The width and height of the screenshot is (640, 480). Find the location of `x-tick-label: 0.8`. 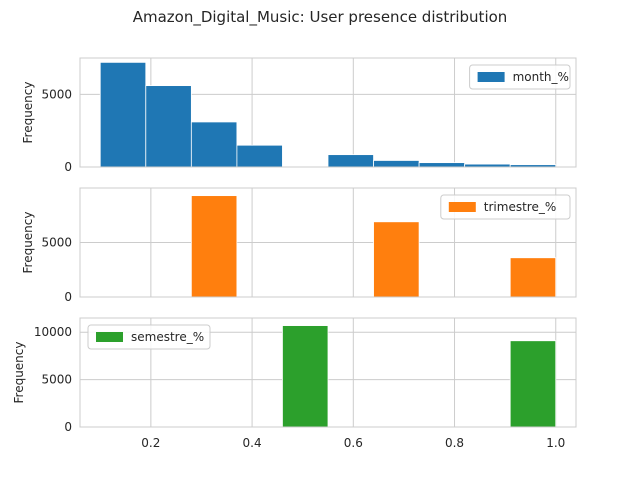

x-tick-label: 0.8 is located at coordinates (454, 443).